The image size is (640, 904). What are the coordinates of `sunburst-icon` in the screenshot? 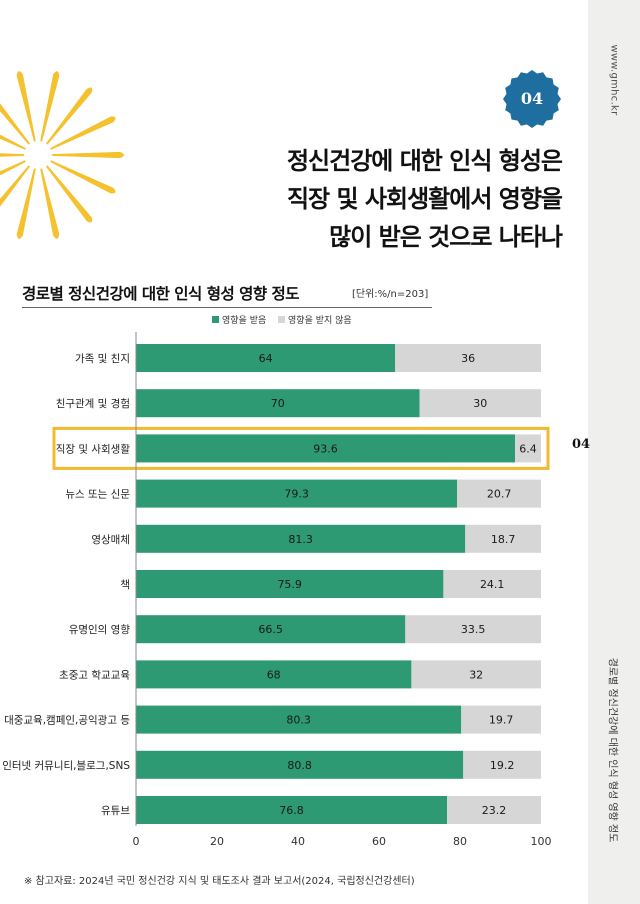 It's located at (62, 155).